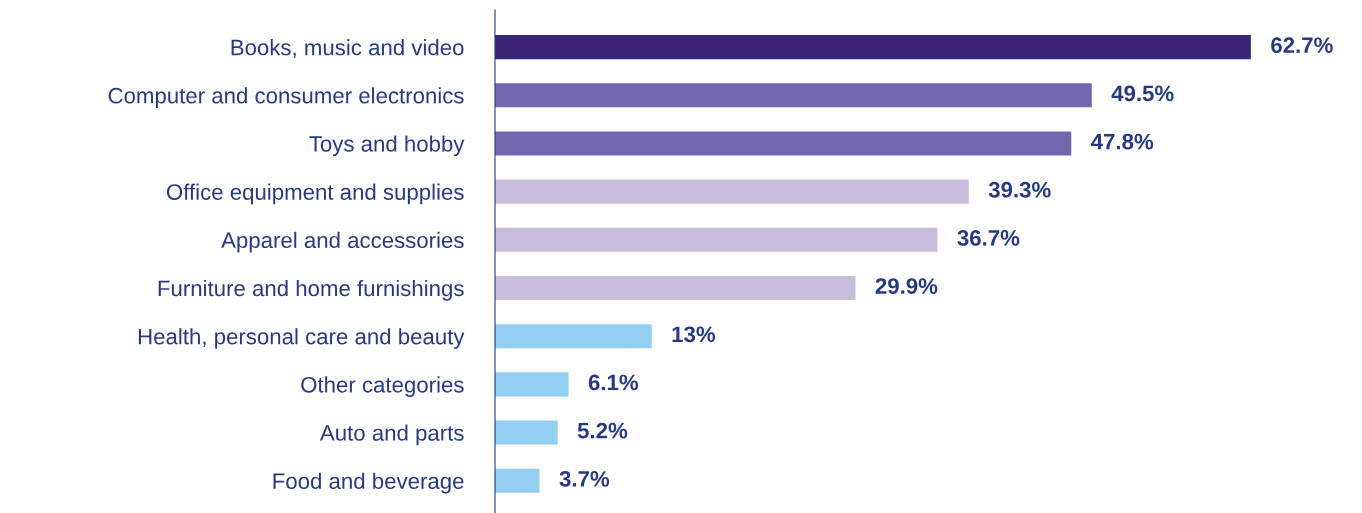 Image resolution: width=1362 pixels, height=513 pixels. Describe the element at coordinates (342, 242) in the screenshot. I see `y-tick-label: Apparel and accessories` at that location.